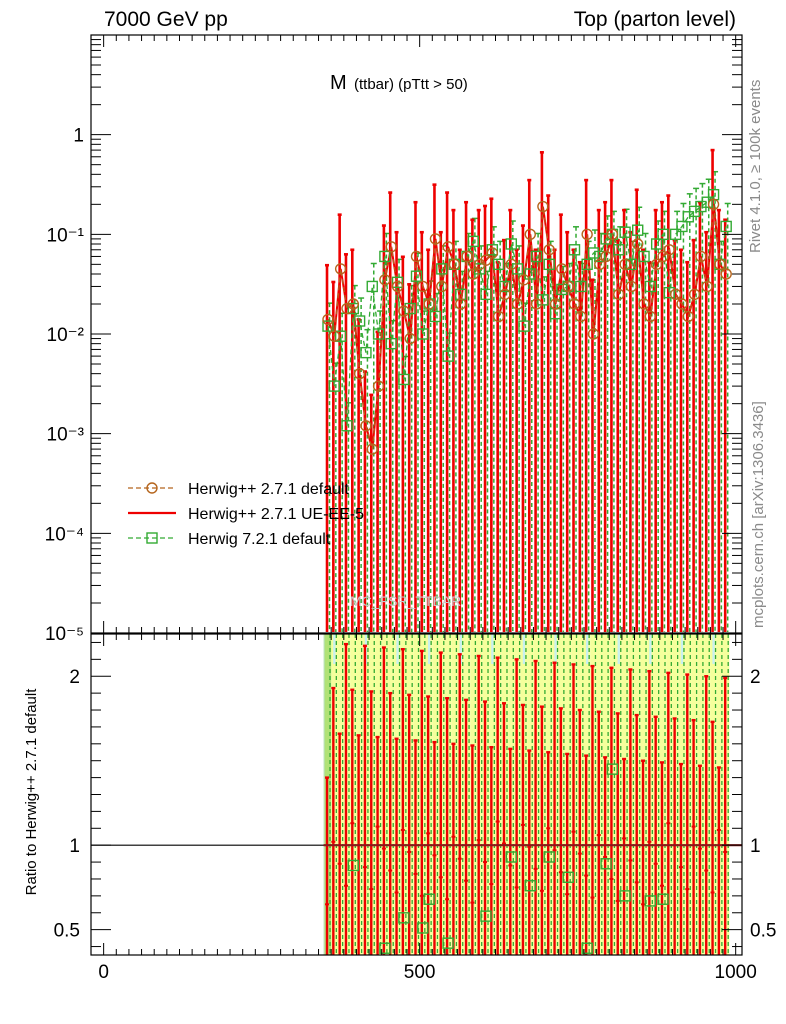 This screenshot has width=786, height=1024. I want to click on series2-line, so click(527, 327).